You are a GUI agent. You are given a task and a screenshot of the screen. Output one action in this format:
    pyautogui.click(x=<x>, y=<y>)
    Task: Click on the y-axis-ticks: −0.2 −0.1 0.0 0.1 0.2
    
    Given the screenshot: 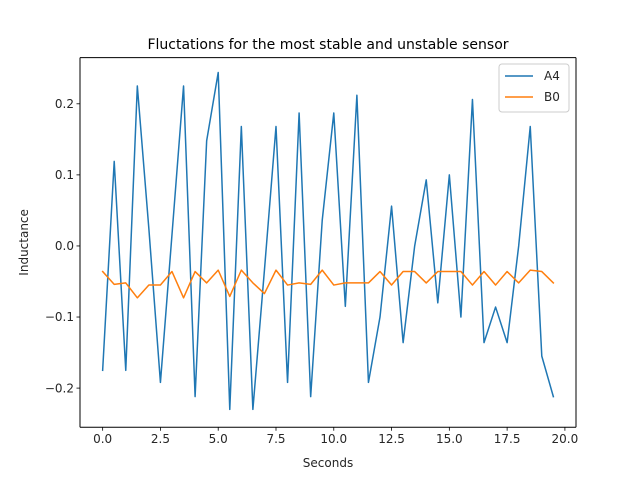 What is the action you would take?
    pyautogui.click(x=62, y=246)
    